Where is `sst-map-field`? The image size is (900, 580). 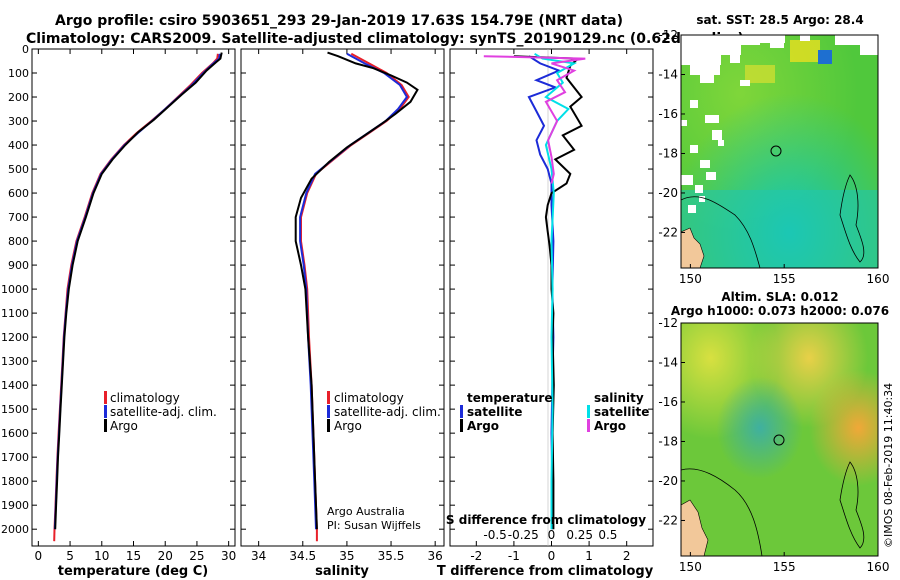 sst-map-field is located at coordinates (779, 151).